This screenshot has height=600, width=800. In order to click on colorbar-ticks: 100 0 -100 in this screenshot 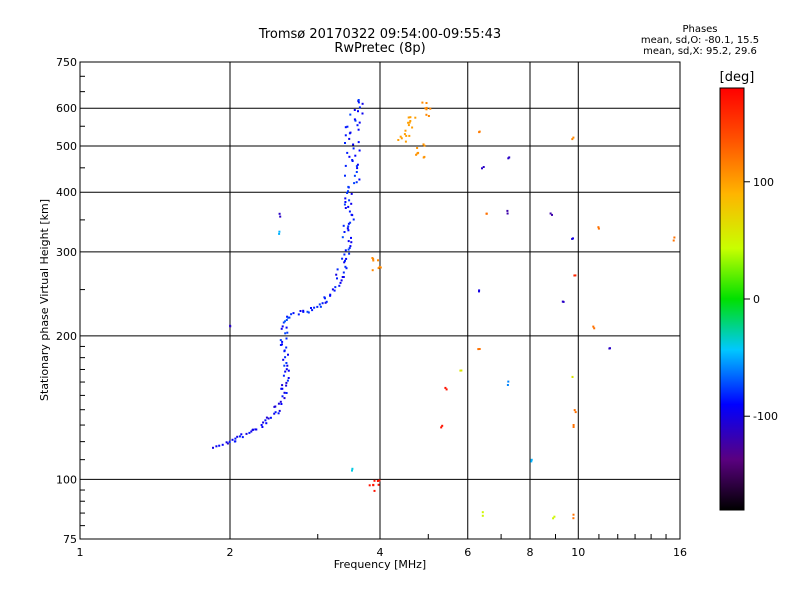, I will do `click(761, 299)`.